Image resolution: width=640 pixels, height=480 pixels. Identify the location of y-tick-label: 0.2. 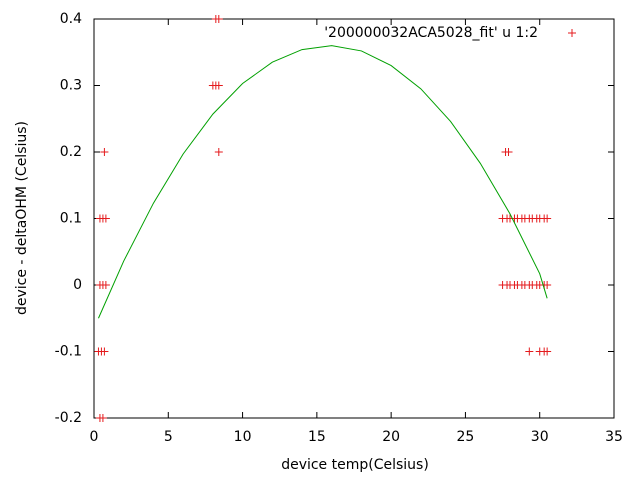
(71, 152).